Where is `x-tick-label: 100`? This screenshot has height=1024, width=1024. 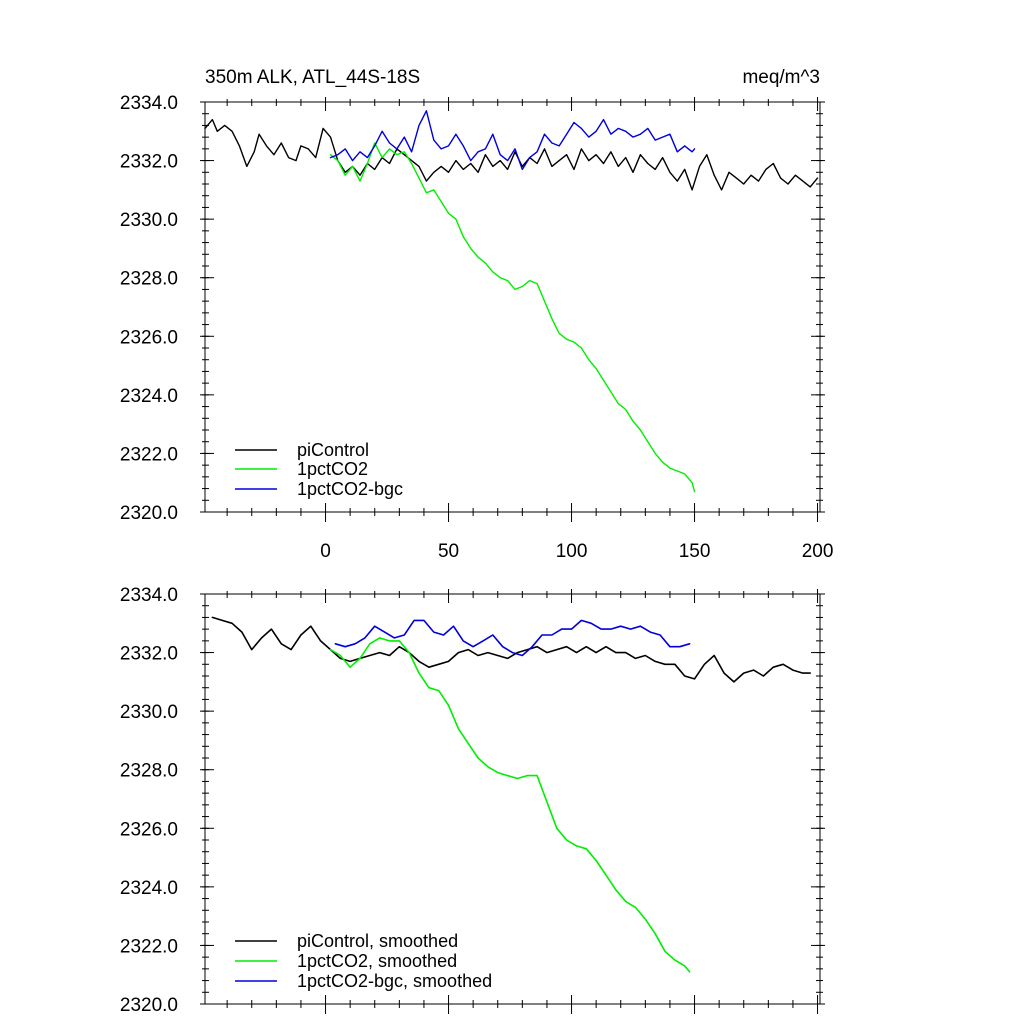
x-tick-label: 100 is located at coordinates (572, 551).